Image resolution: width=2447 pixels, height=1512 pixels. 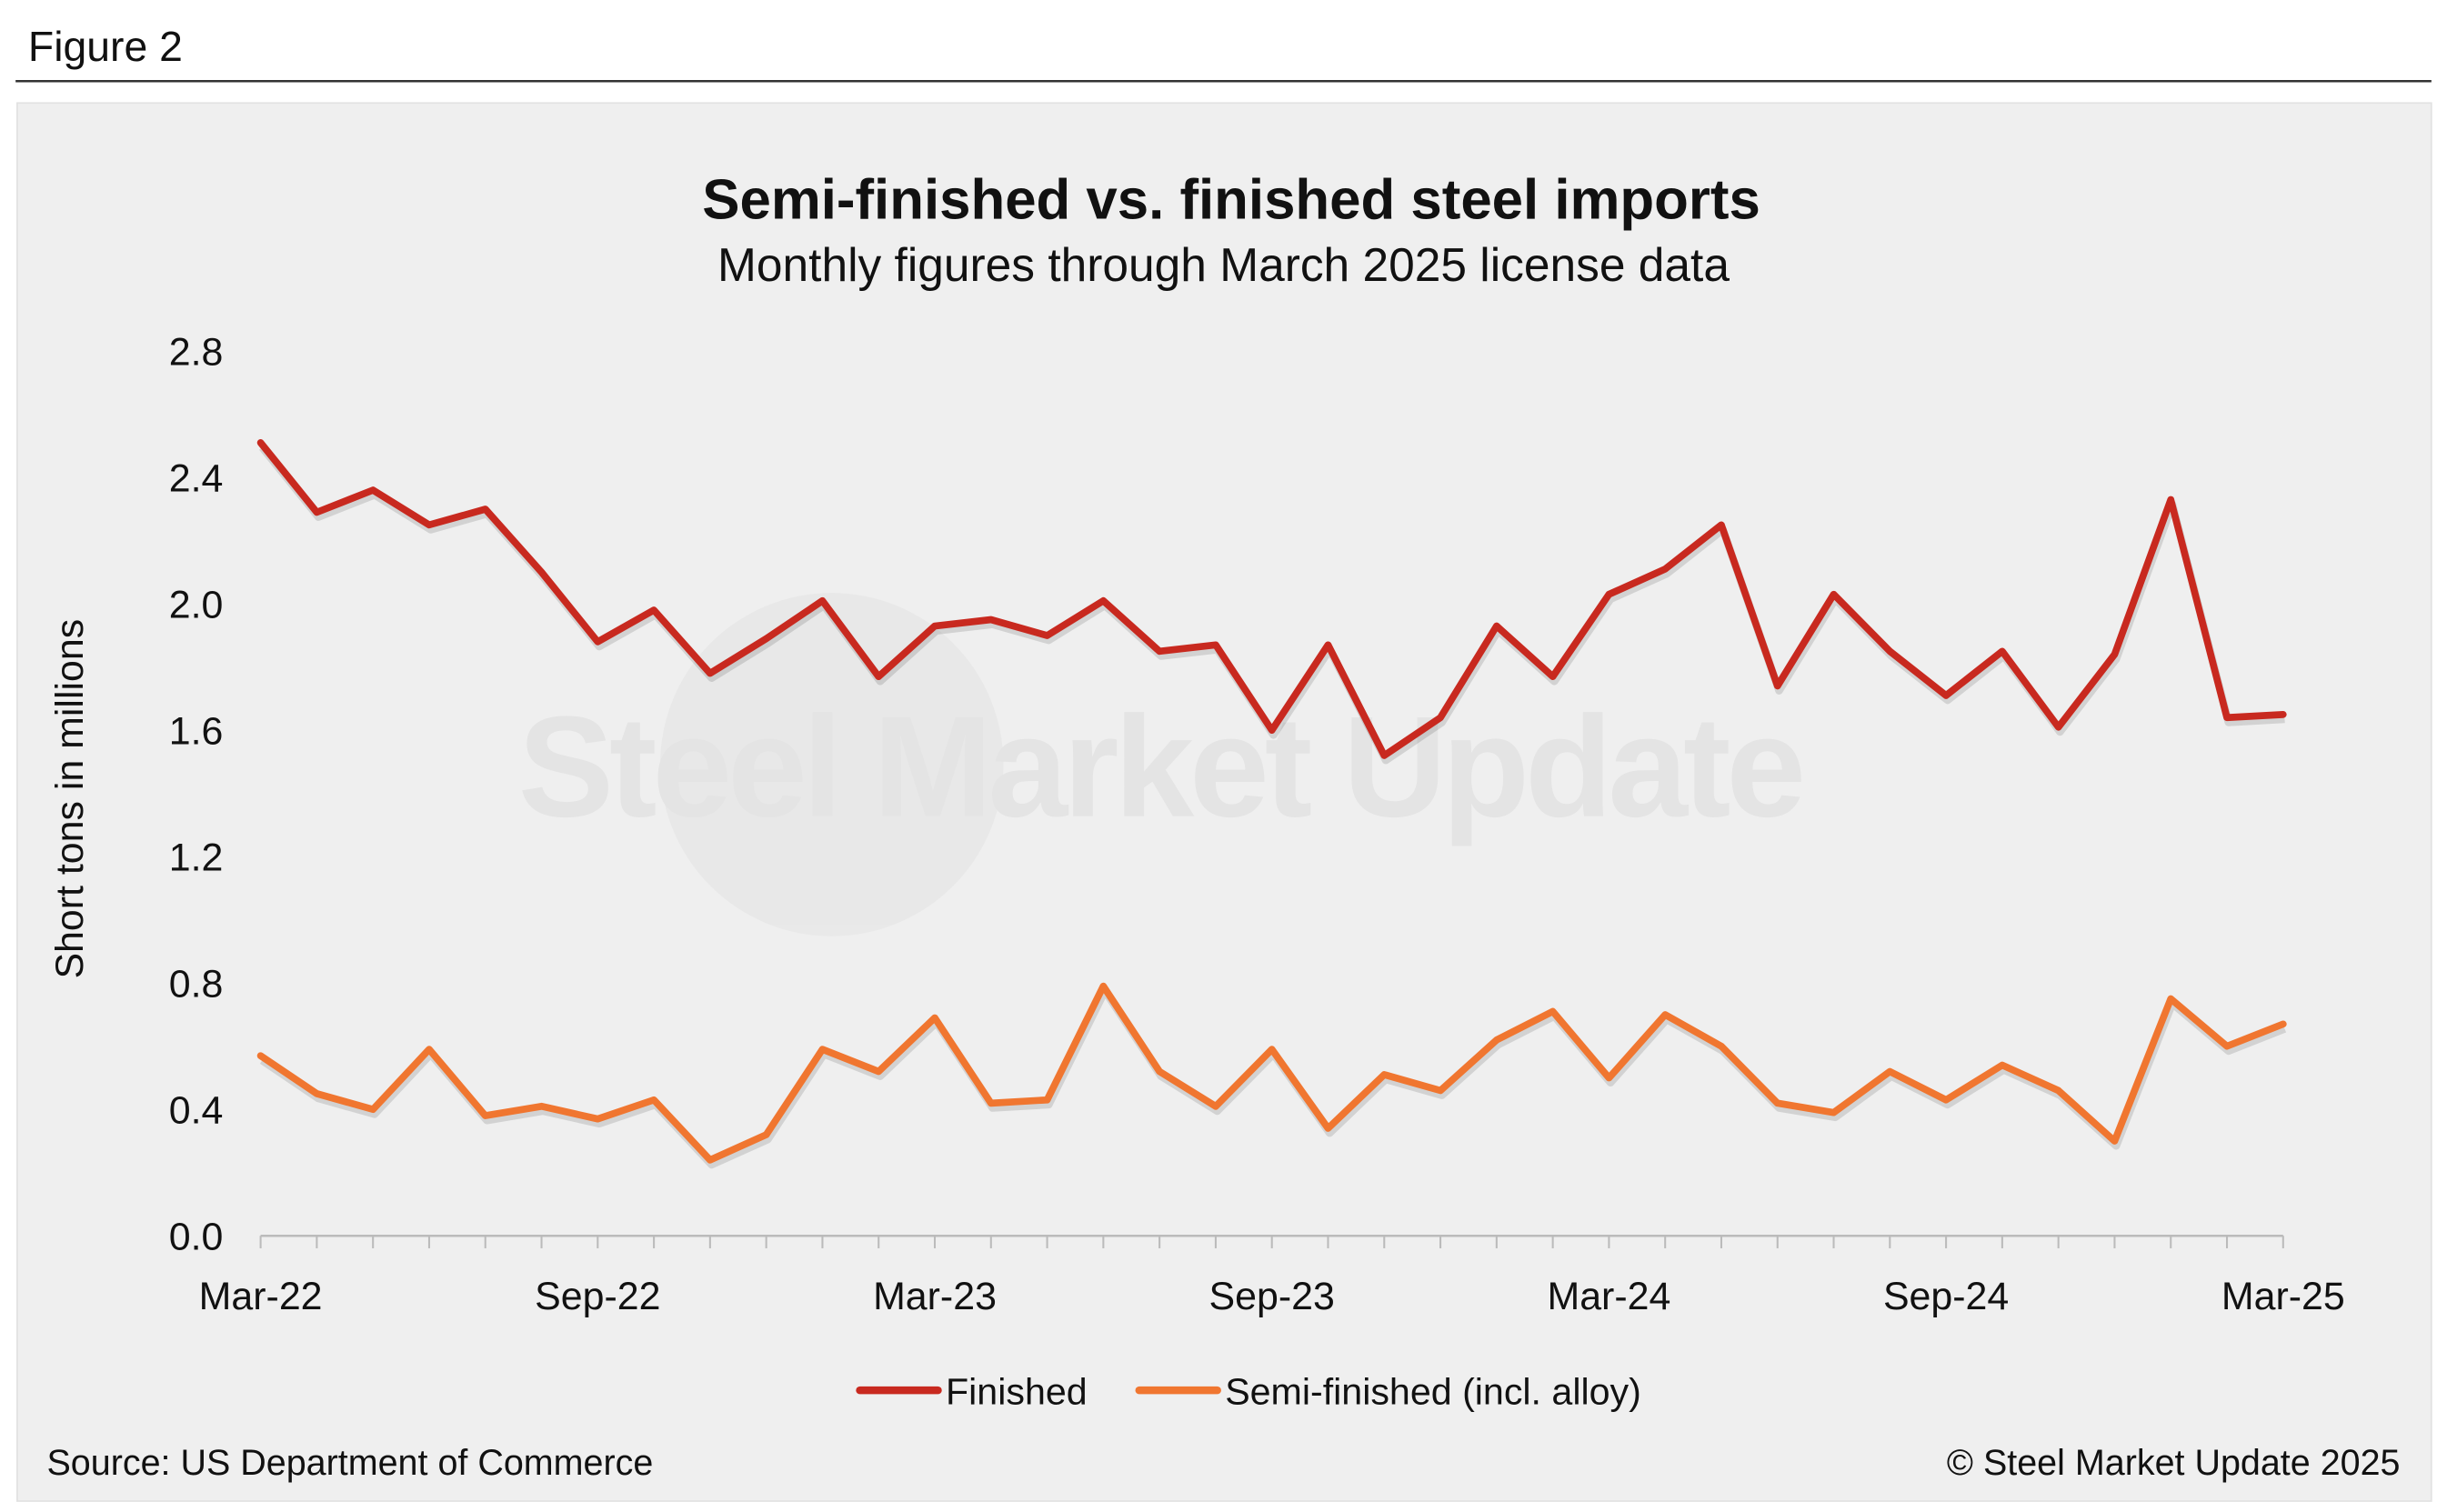 I want to click on y-tick-label: 2.4, so click(x=197, y=479).